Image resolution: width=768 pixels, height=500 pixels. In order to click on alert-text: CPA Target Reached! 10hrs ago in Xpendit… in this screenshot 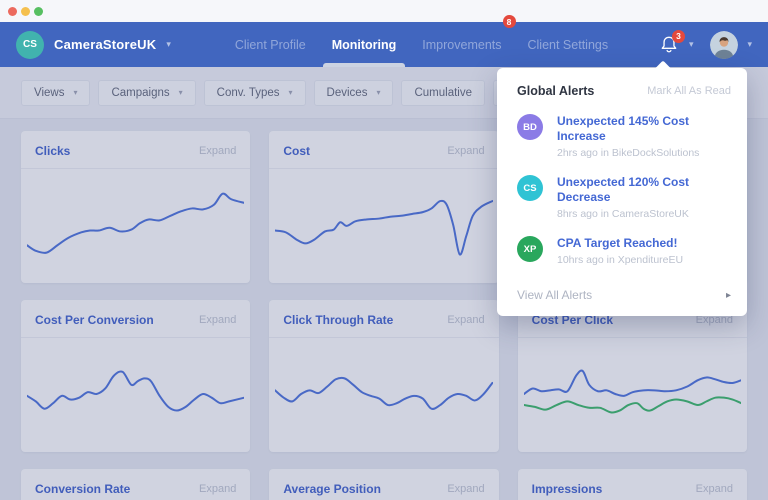, I will do `click(620, 251)`.